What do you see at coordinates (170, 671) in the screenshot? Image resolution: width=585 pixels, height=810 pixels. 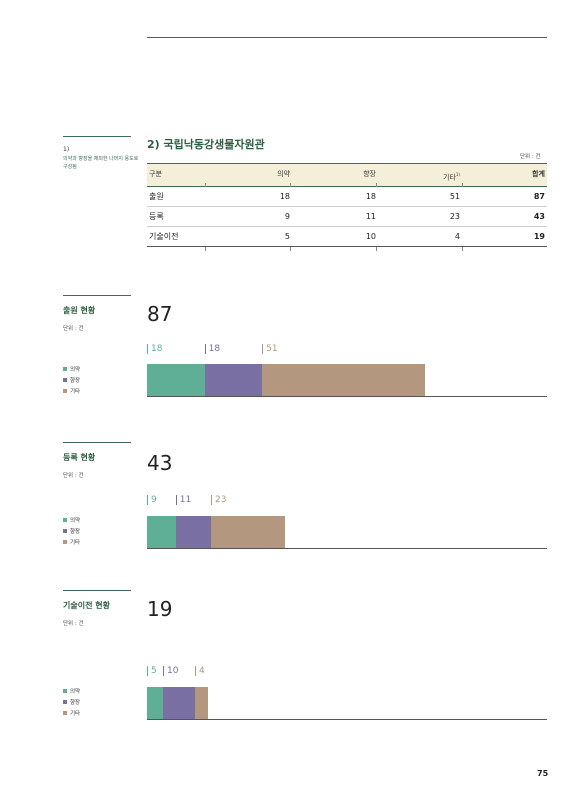 I see `segment-label-cosmetic: 10` at bounding box center [170, 671].